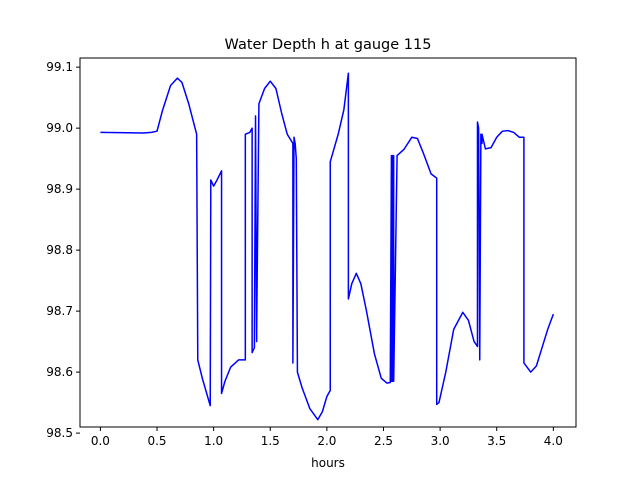  Describe the element at coordinates (59, 67) in the screenshot. I see `y-tick-label: 99.1` at that location.